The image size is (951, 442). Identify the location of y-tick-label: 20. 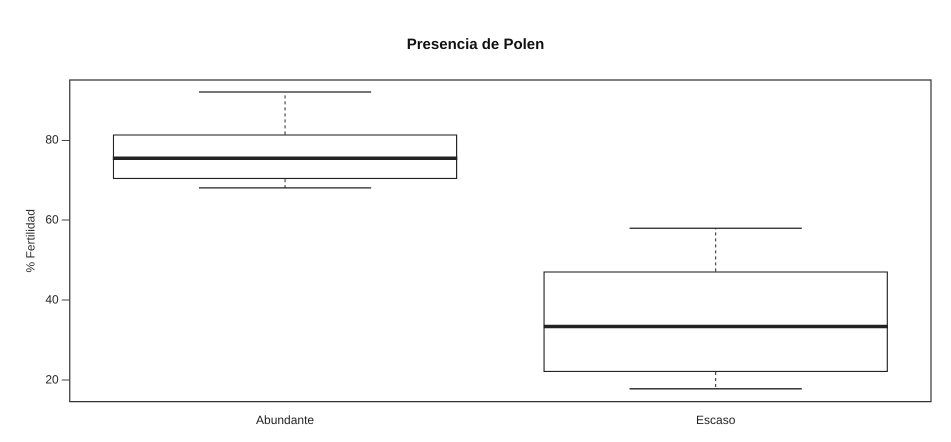
(52, 379).